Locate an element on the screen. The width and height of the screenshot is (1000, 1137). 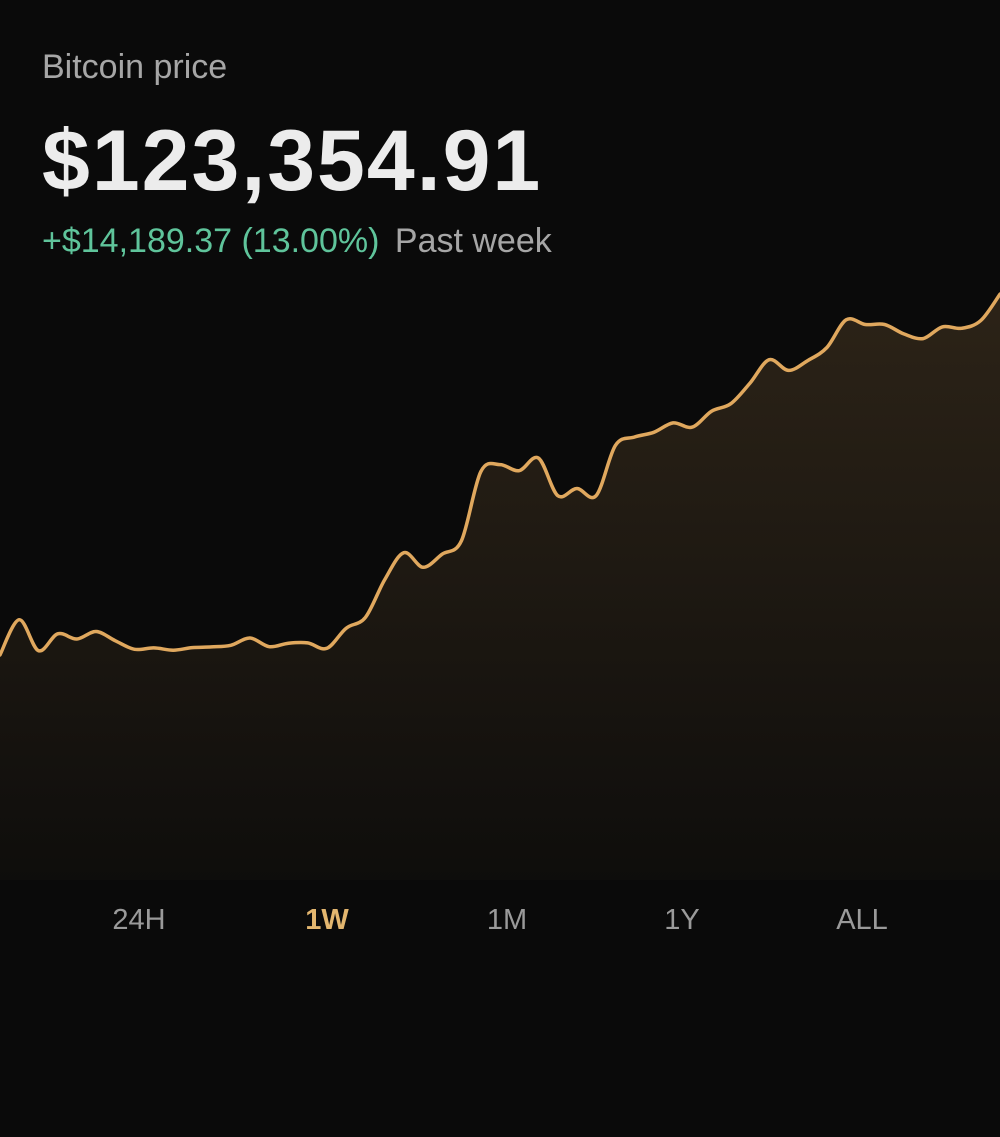
tab-all: ALL is located at coordinates (862, 920).